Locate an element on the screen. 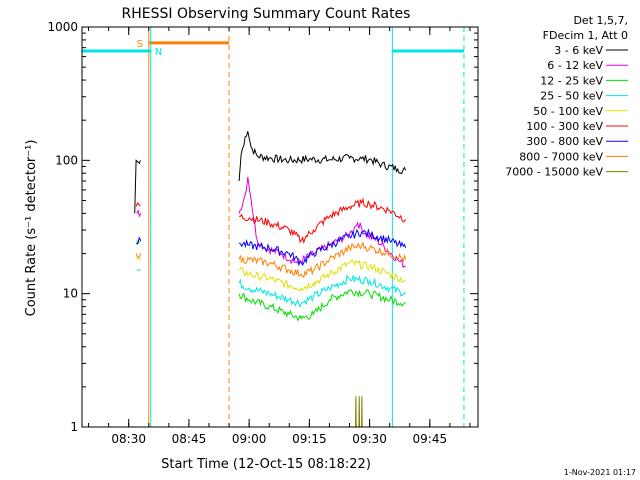 The height and width of the screenshot is (480, 640). series-line-50-100-kev is located at coordinates (271, 274).